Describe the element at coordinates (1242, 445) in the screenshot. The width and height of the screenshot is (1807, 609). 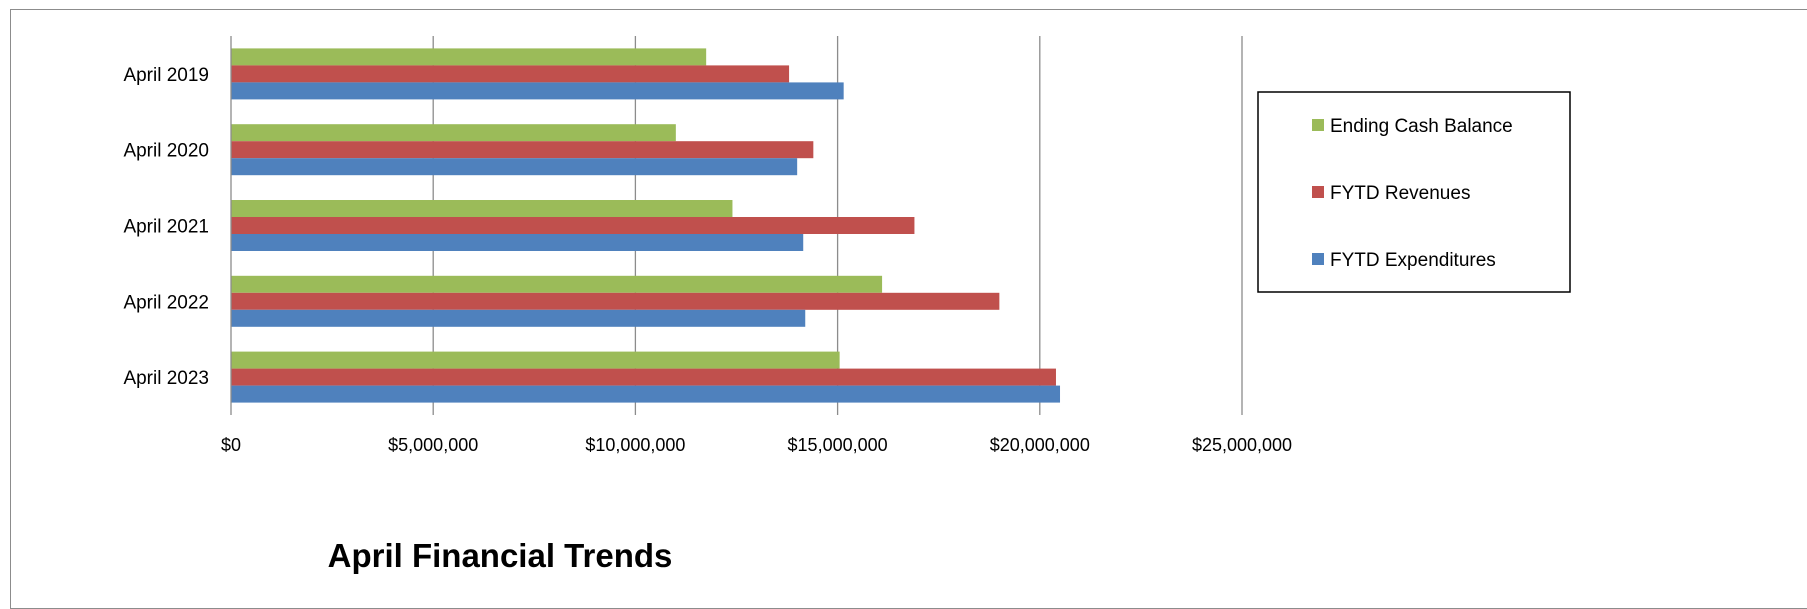
I see `x-tick-label: $25,000,000` at that location.